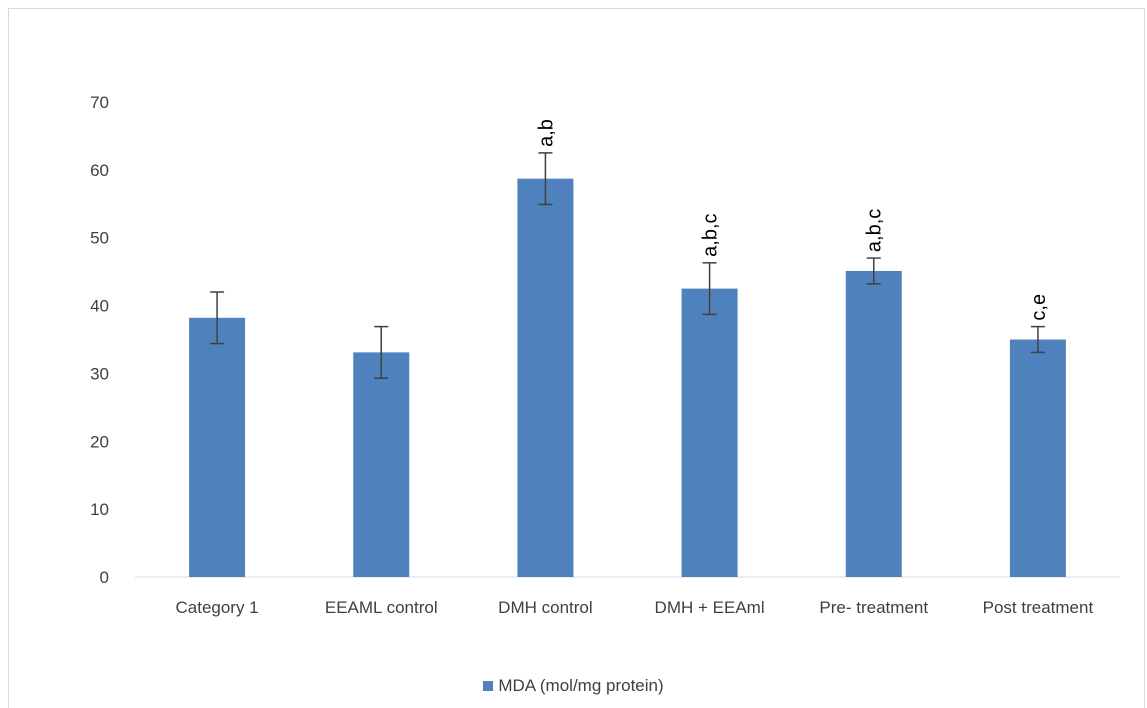  I want to click on y-tick-label: 70, so click(99, 102).